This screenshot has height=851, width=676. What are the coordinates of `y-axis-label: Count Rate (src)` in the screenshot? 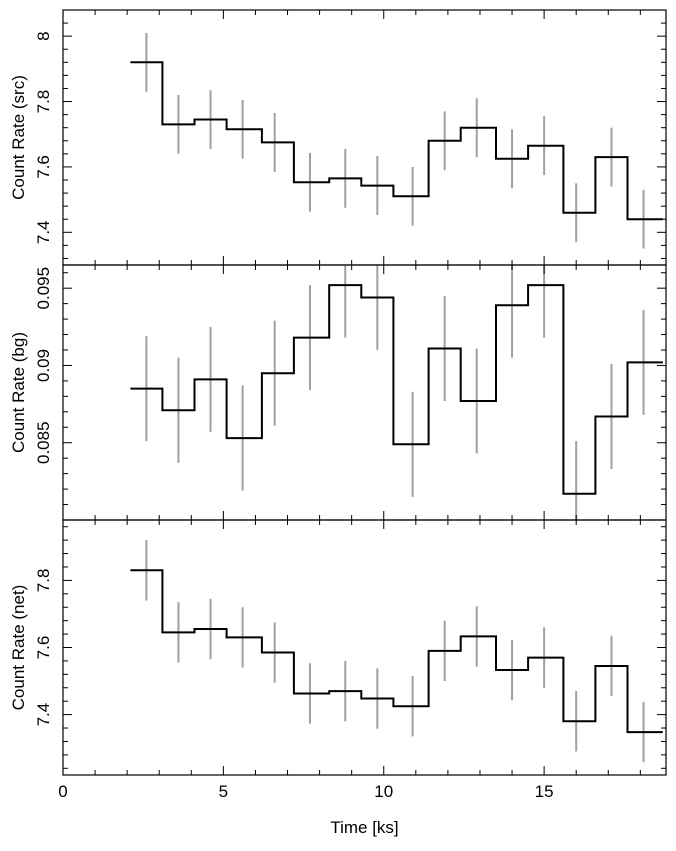 It's located at (18, 137).